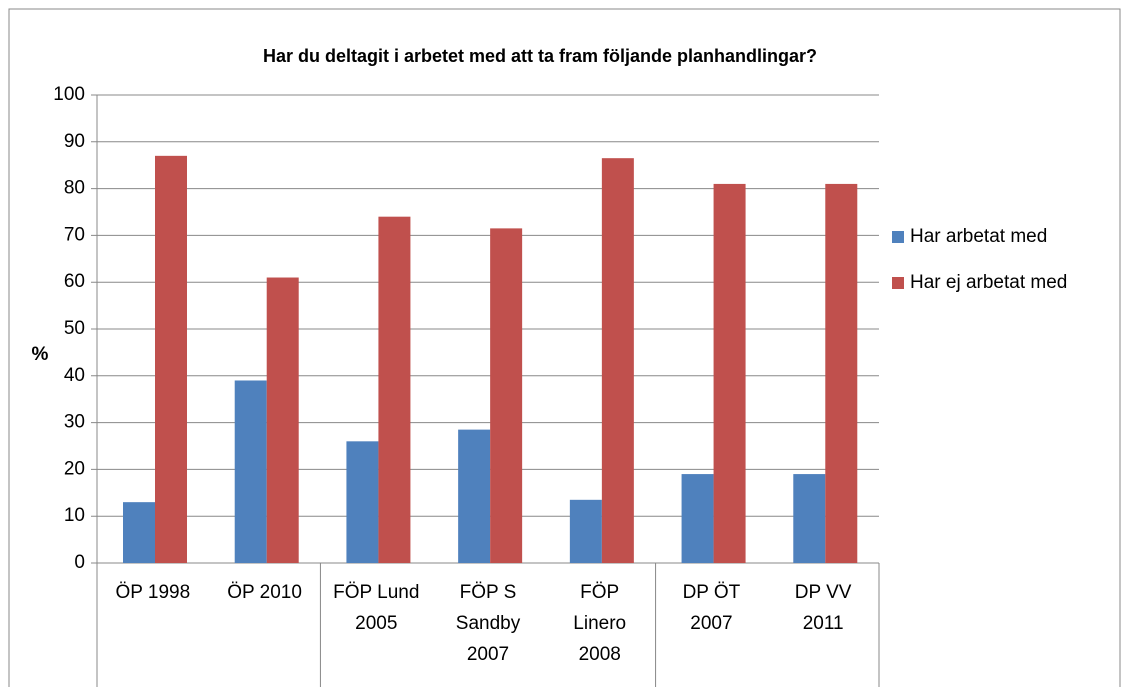 This screenshot has width=1132, height=687. I want to click on y-tick-label: 10, so click(74, 515).